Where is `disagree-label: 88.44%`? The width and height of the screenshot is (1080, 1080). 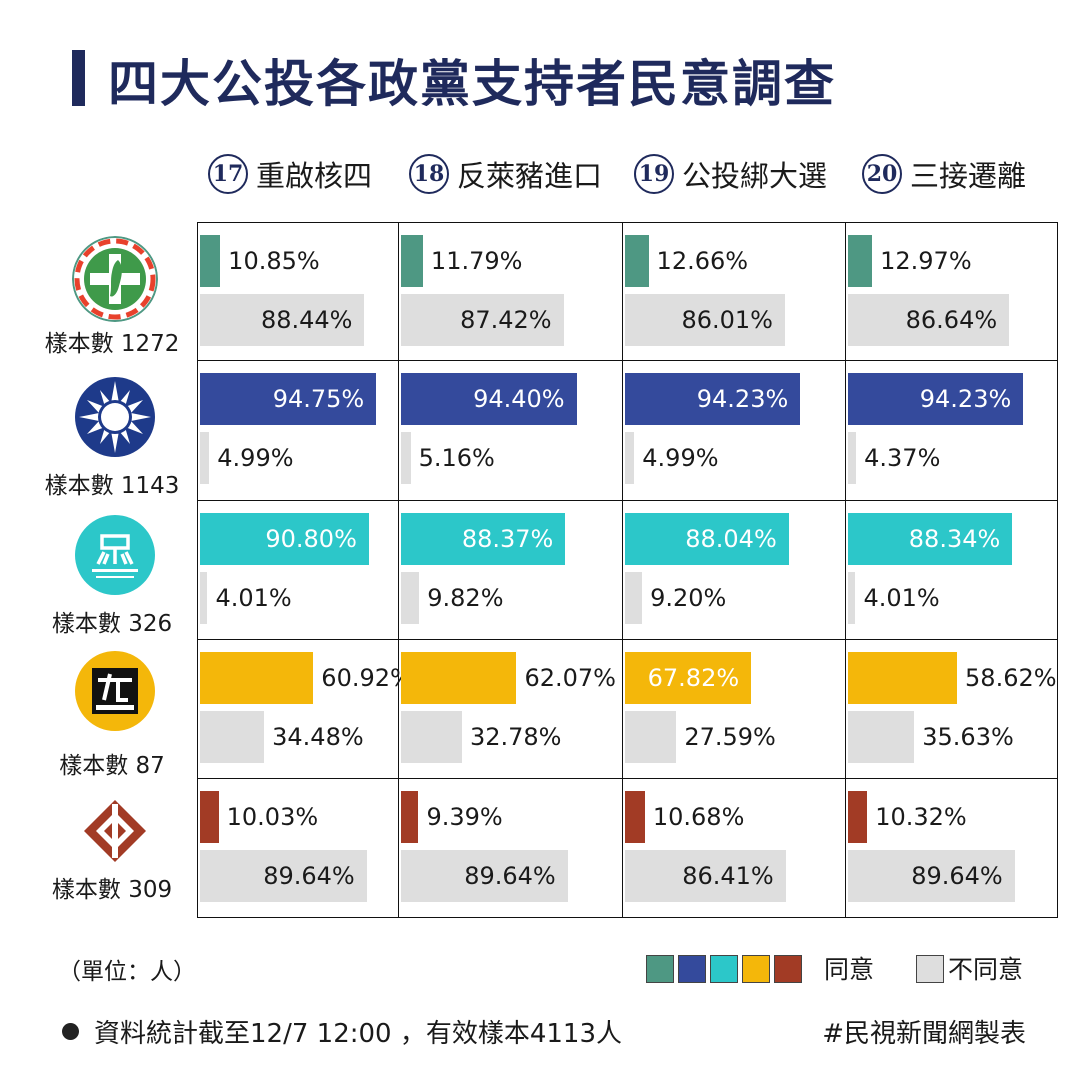 disagree-label: 88.44% is located at coordinates (306, 320).